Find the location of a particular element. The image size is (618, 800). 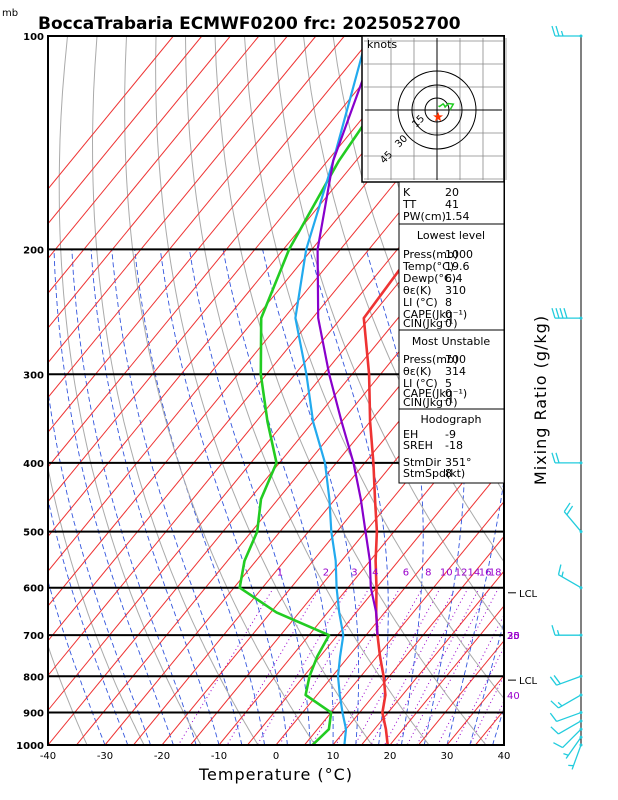

isotherm--105 is located at coordinates (154, 165).